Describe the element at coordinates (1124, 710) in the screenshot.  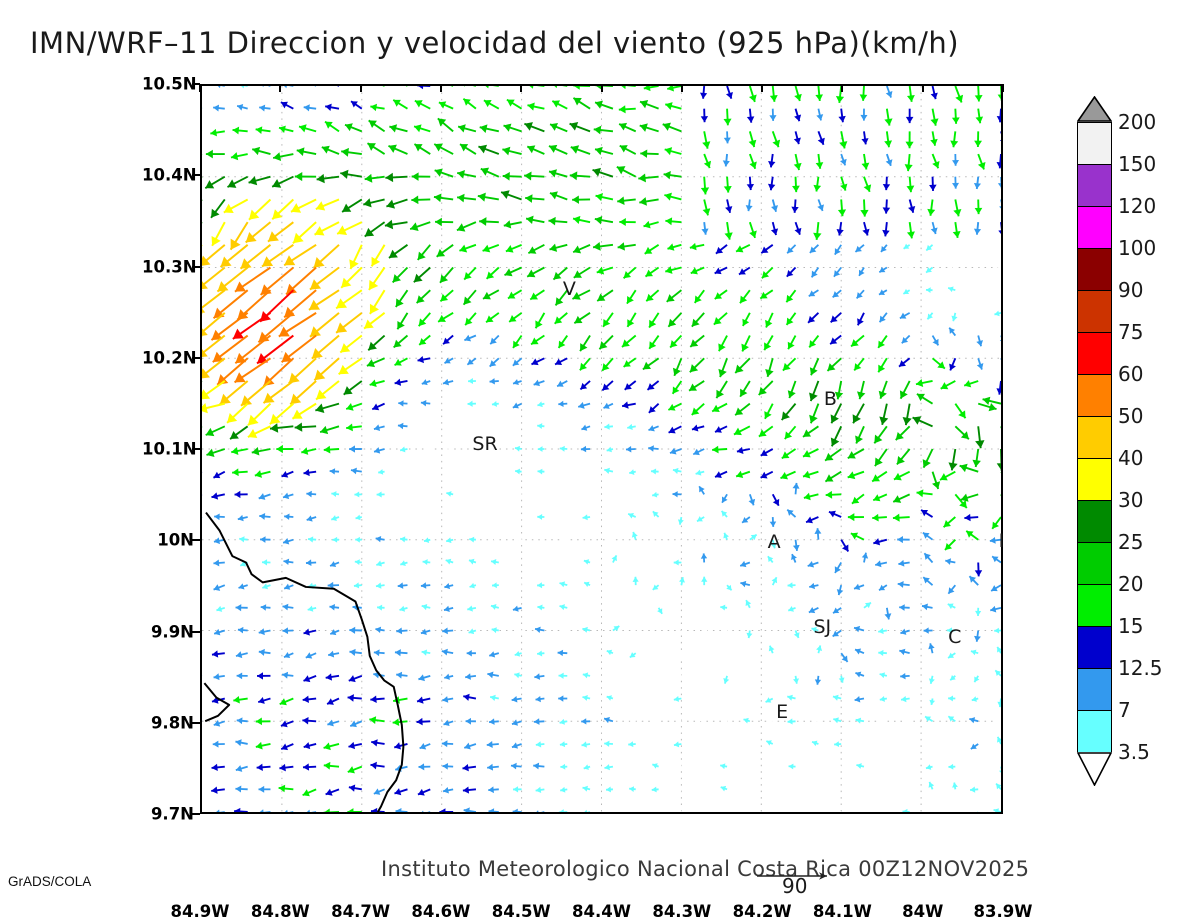
I see `colorbar-tick-label: 7` at that location.